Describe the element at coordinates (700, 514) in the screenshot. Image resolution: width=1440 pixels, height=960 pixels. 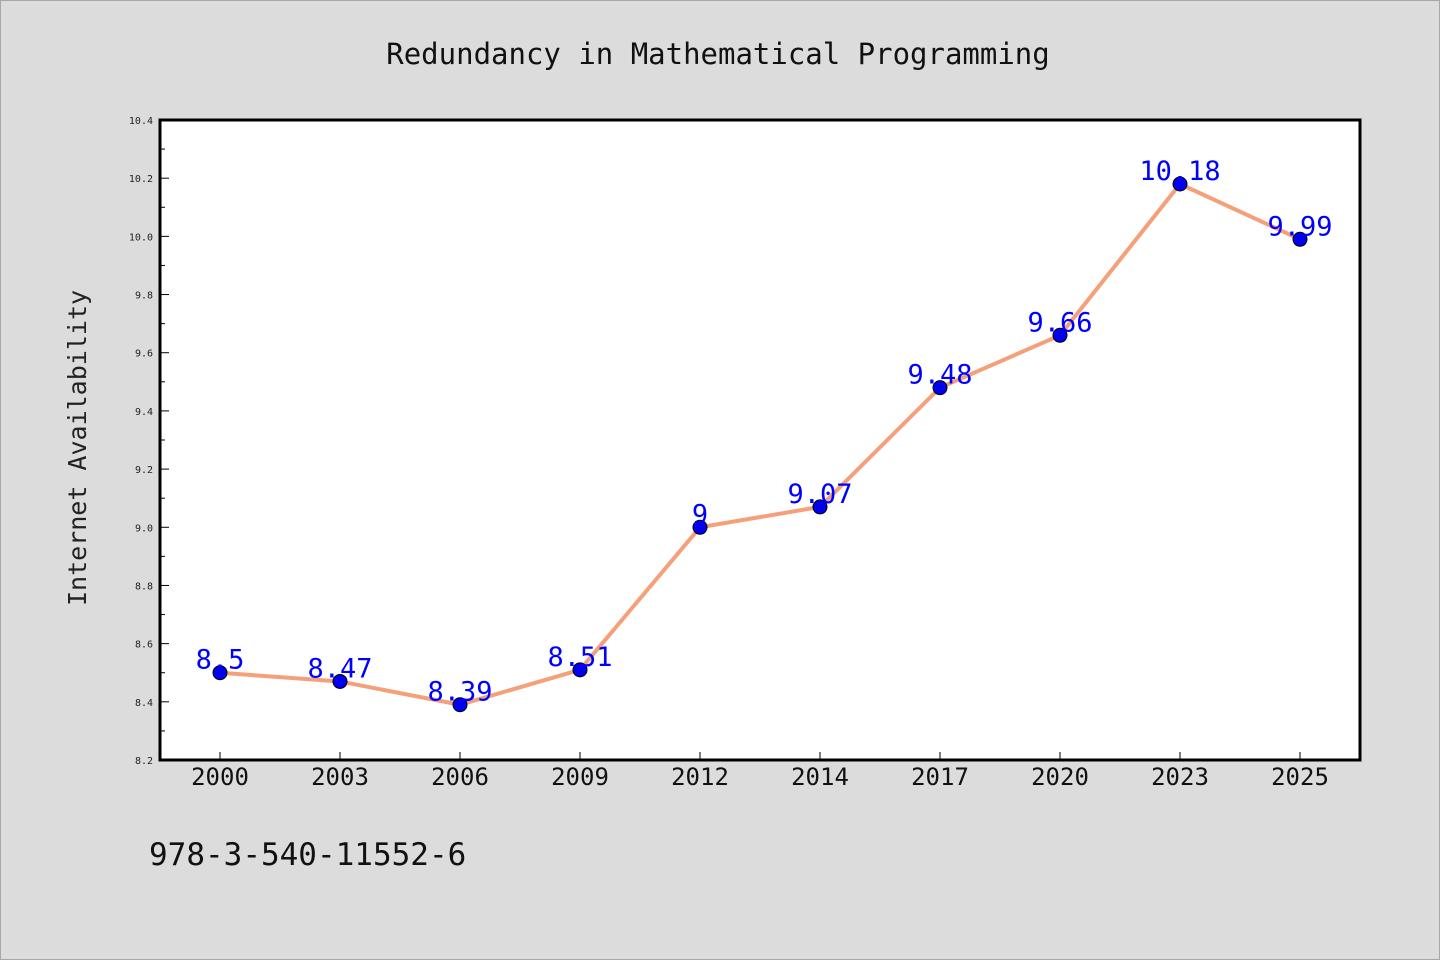
I see `data-label: 9` at that location.